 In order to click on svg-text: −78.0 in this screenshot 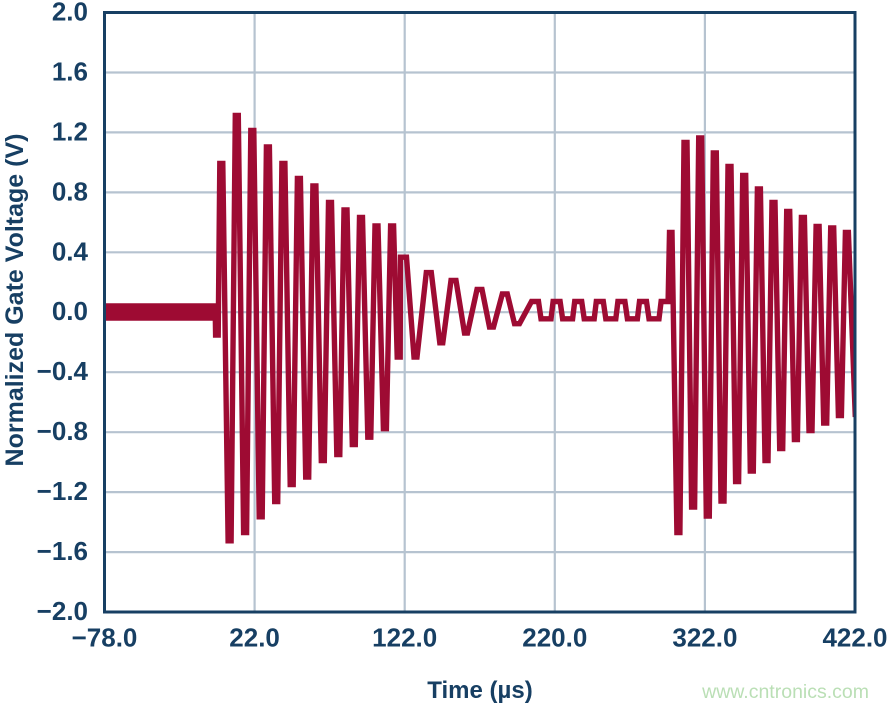, I will do `click(105, 638)`.